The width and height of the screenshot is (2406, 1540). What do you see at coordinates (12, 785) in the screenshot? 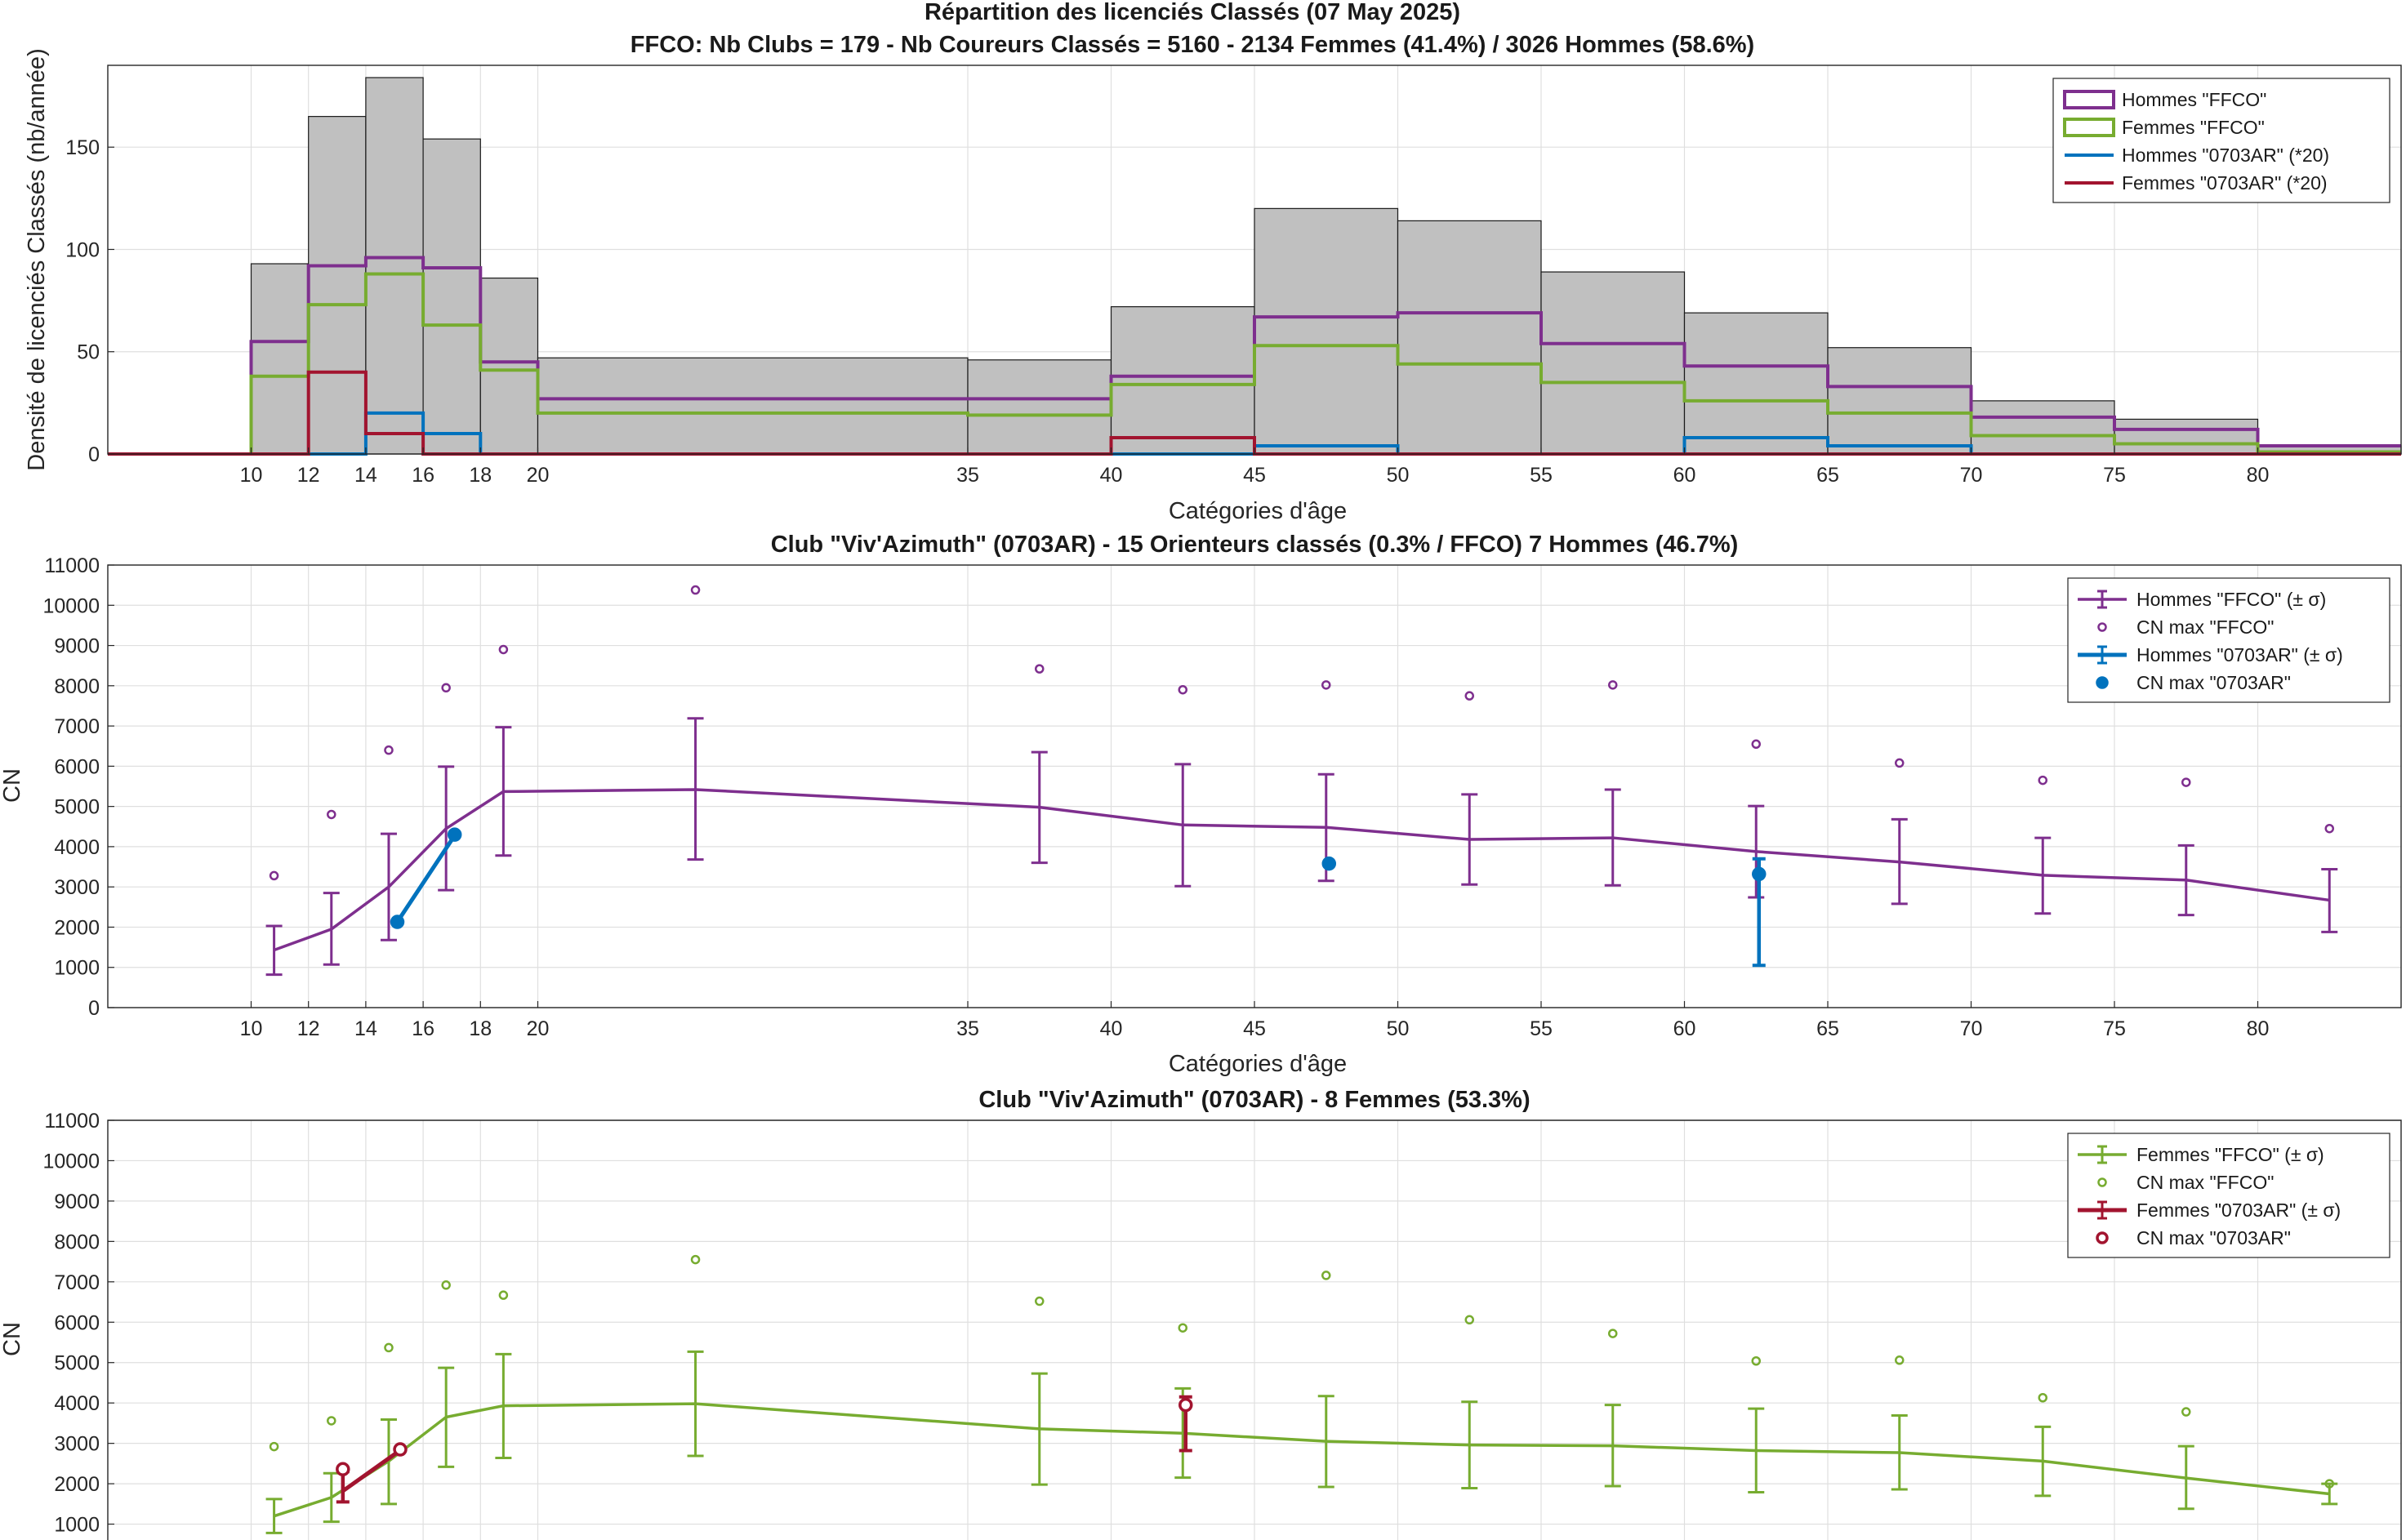
I see `men-panel-ylabel: CN` at bounding box center [12, 785].